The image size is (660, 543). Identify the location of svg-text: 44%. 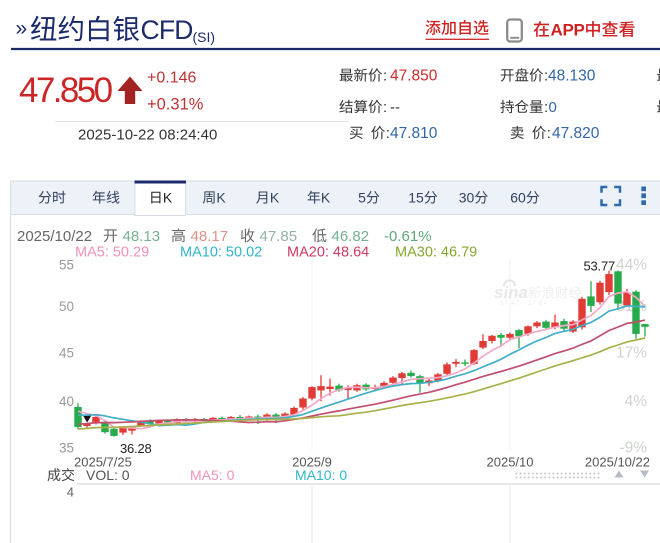
(631, 265).